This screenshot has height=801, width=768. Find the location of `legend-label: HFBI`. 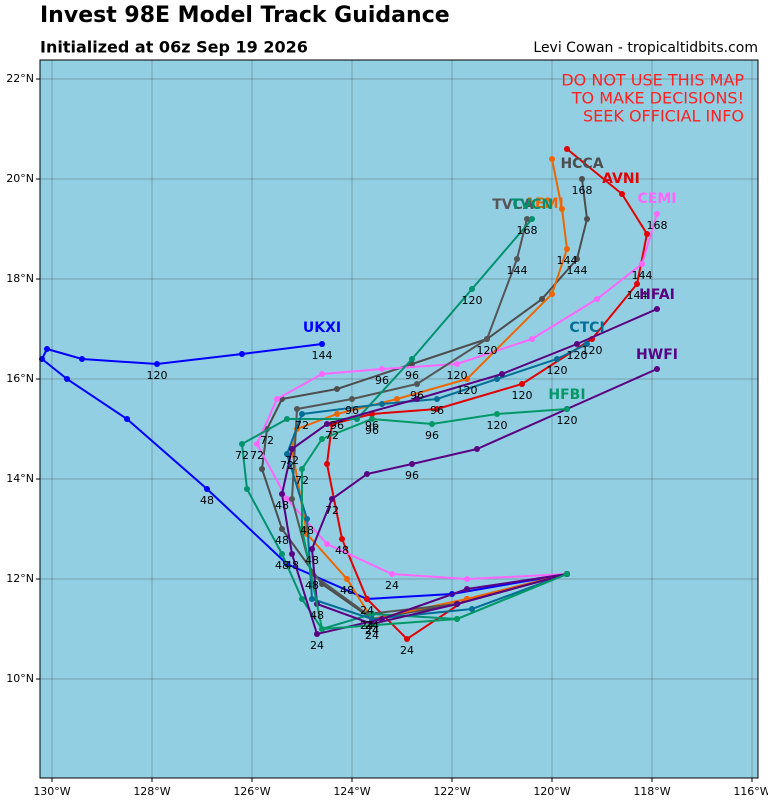

legend-label: HFBI is located at coordinates (566, 395).